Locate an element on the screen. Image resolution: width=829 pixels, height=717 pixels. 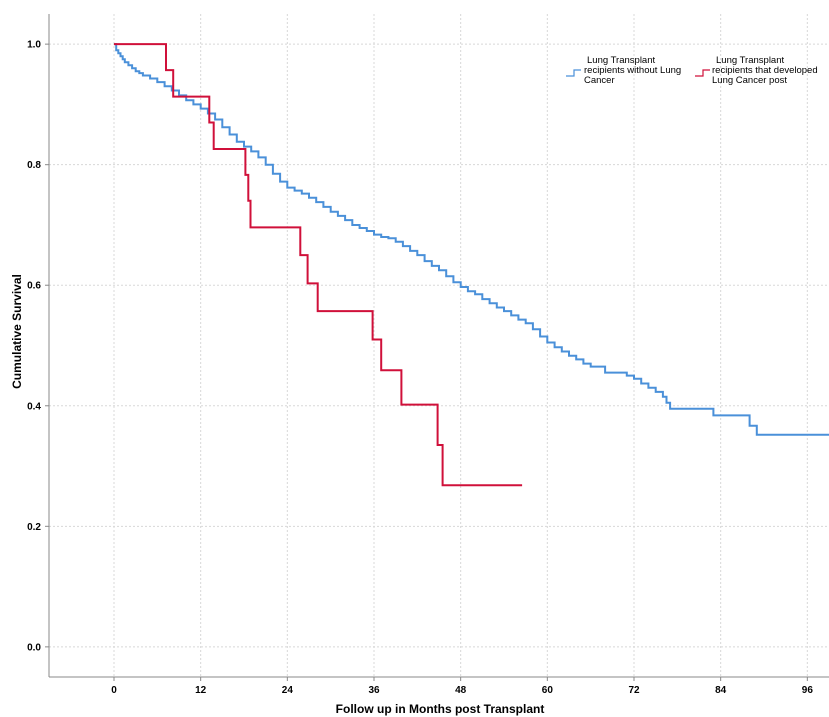
x-tick-label: 96 is located at coordinates (808, 690).